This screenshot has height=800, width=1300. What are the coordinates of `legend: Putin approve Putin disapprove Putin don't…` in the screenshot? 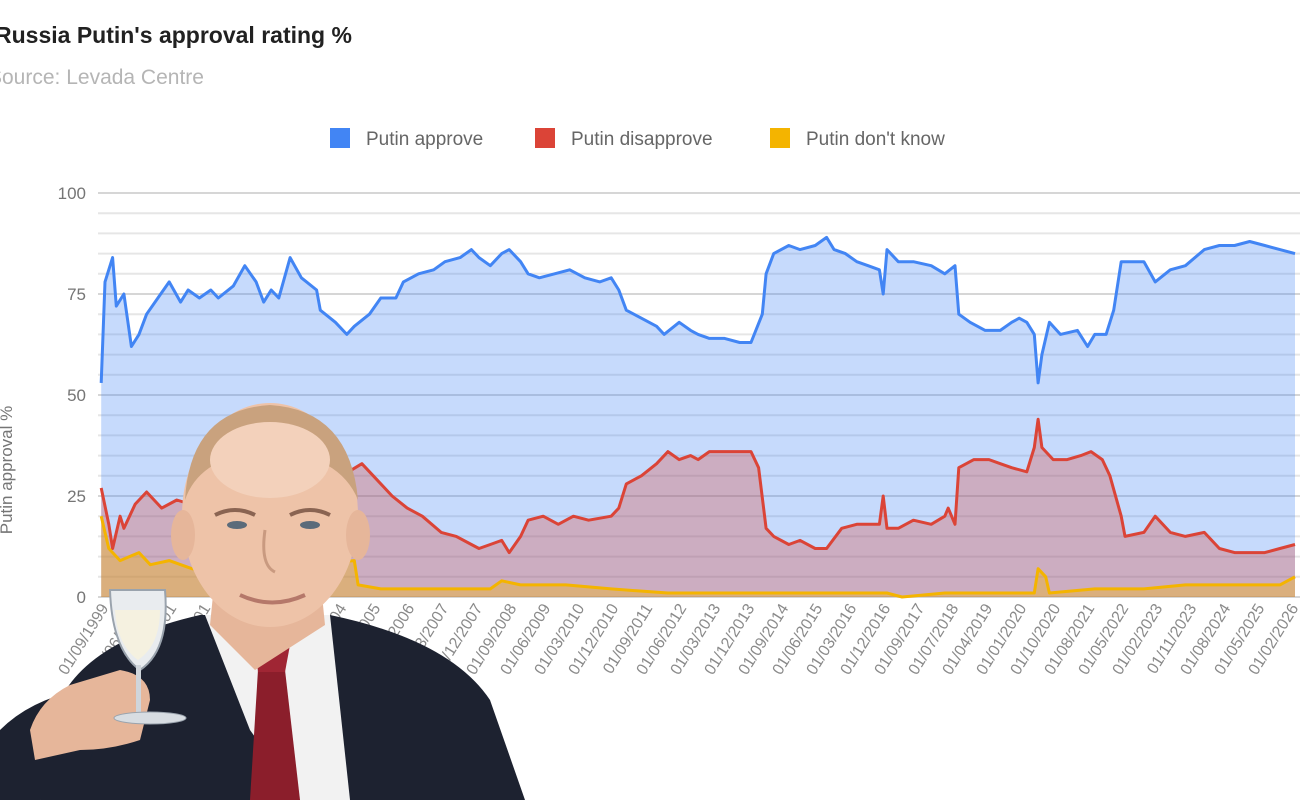 It's located at (637, 139).